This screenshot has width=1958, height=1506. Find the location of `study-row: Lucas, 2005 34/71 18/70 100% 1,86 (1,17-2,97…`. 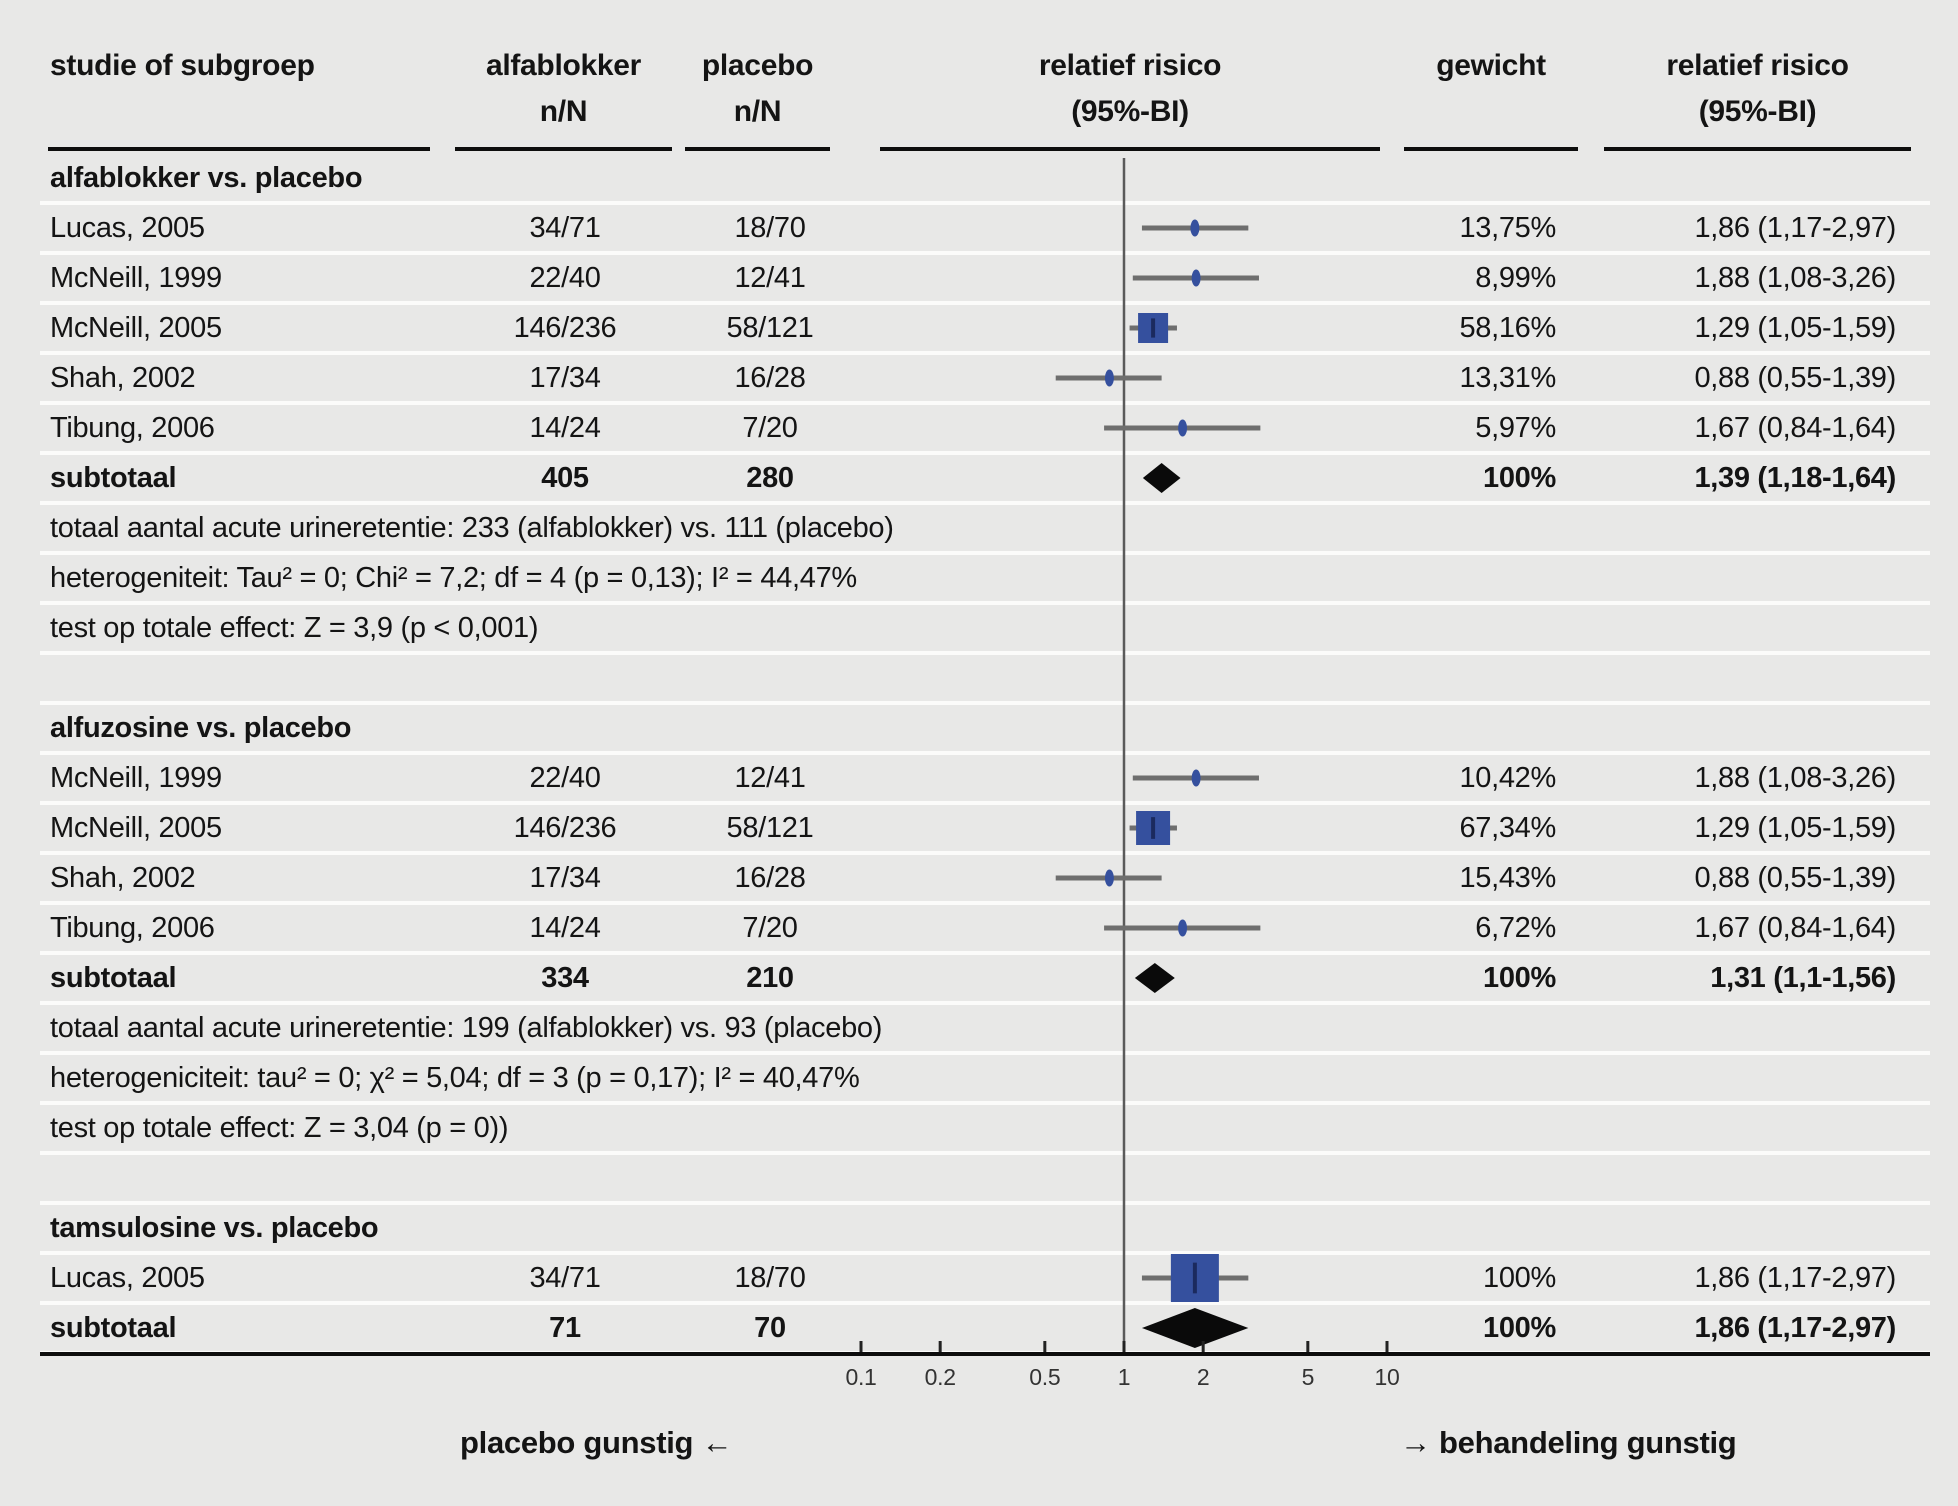

study-row: Lucas, 2005 34/71 18/70 100% 1,86 (1,17-2,97… is located at coordinates (985, 1280).